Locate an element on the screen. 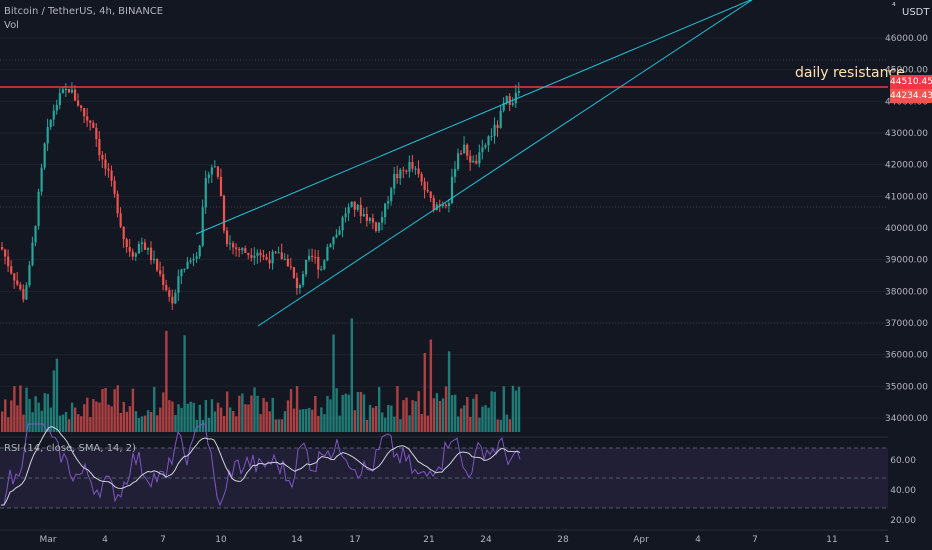 The width and height of the screenshot is (932, 550). daily-resistance-label: daily resistance is located at coordinates (850, 73).